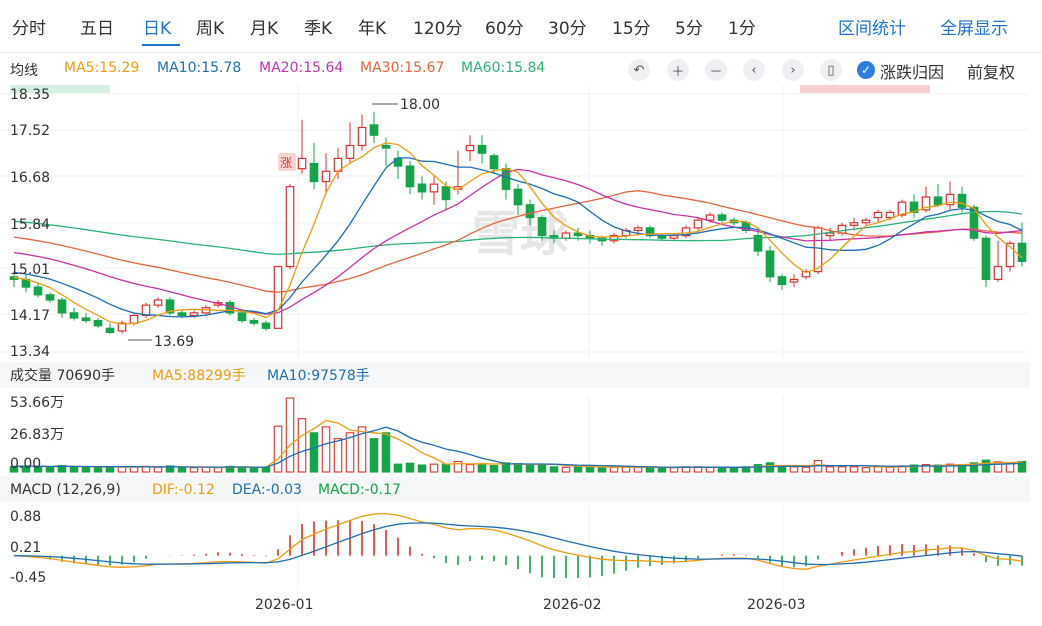 The image size is (1042, 626). What do you see at coordinates (359, 490) in the screenshot?
I see `macd-value: MACD:-0.17` at bounding box center [359, 490].